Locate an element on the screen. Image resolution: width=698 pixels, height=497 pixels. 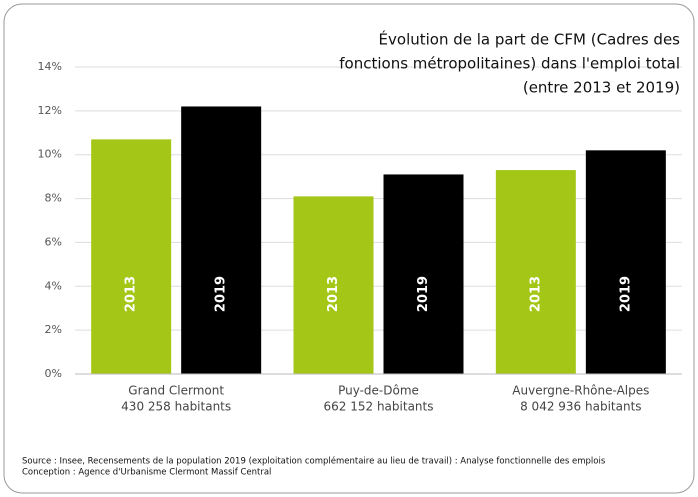
chart-title: (entre 2013 et 2019) is located at coordinates (601, 88).